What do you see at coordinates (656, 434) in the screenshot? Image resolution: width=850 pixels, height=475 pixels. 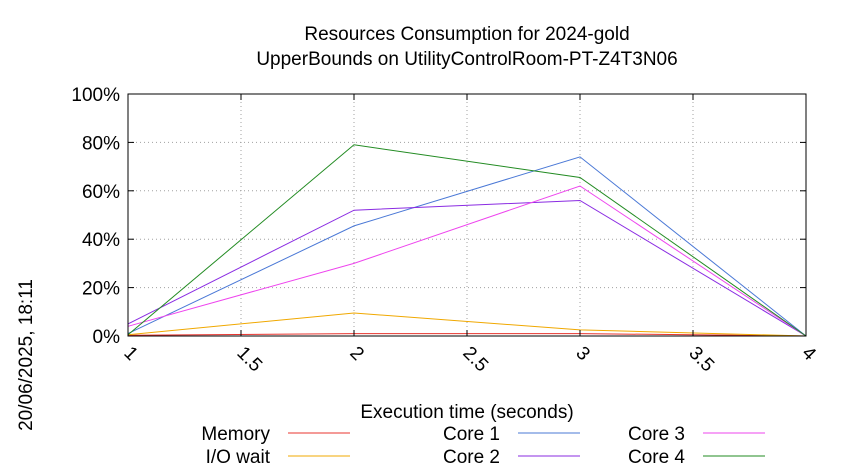 I see `legend-label: Core 3` at bounding box center [656, 434].